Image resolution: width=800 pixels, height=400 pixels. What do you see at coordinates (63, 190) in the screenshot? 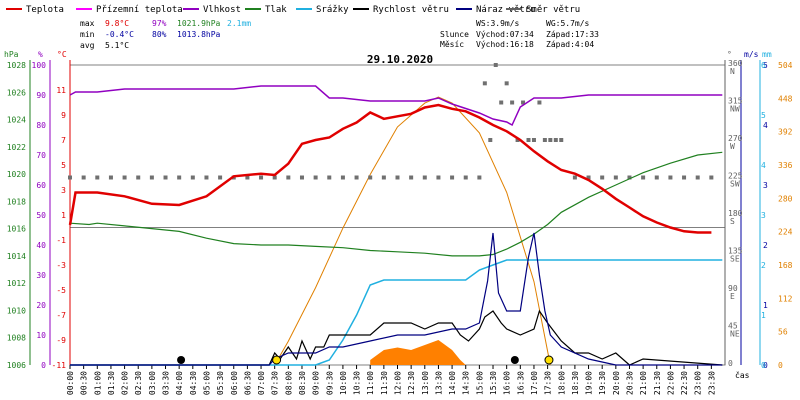
I see `temperature-tick-label: 3` at bounding box center [63, 190].